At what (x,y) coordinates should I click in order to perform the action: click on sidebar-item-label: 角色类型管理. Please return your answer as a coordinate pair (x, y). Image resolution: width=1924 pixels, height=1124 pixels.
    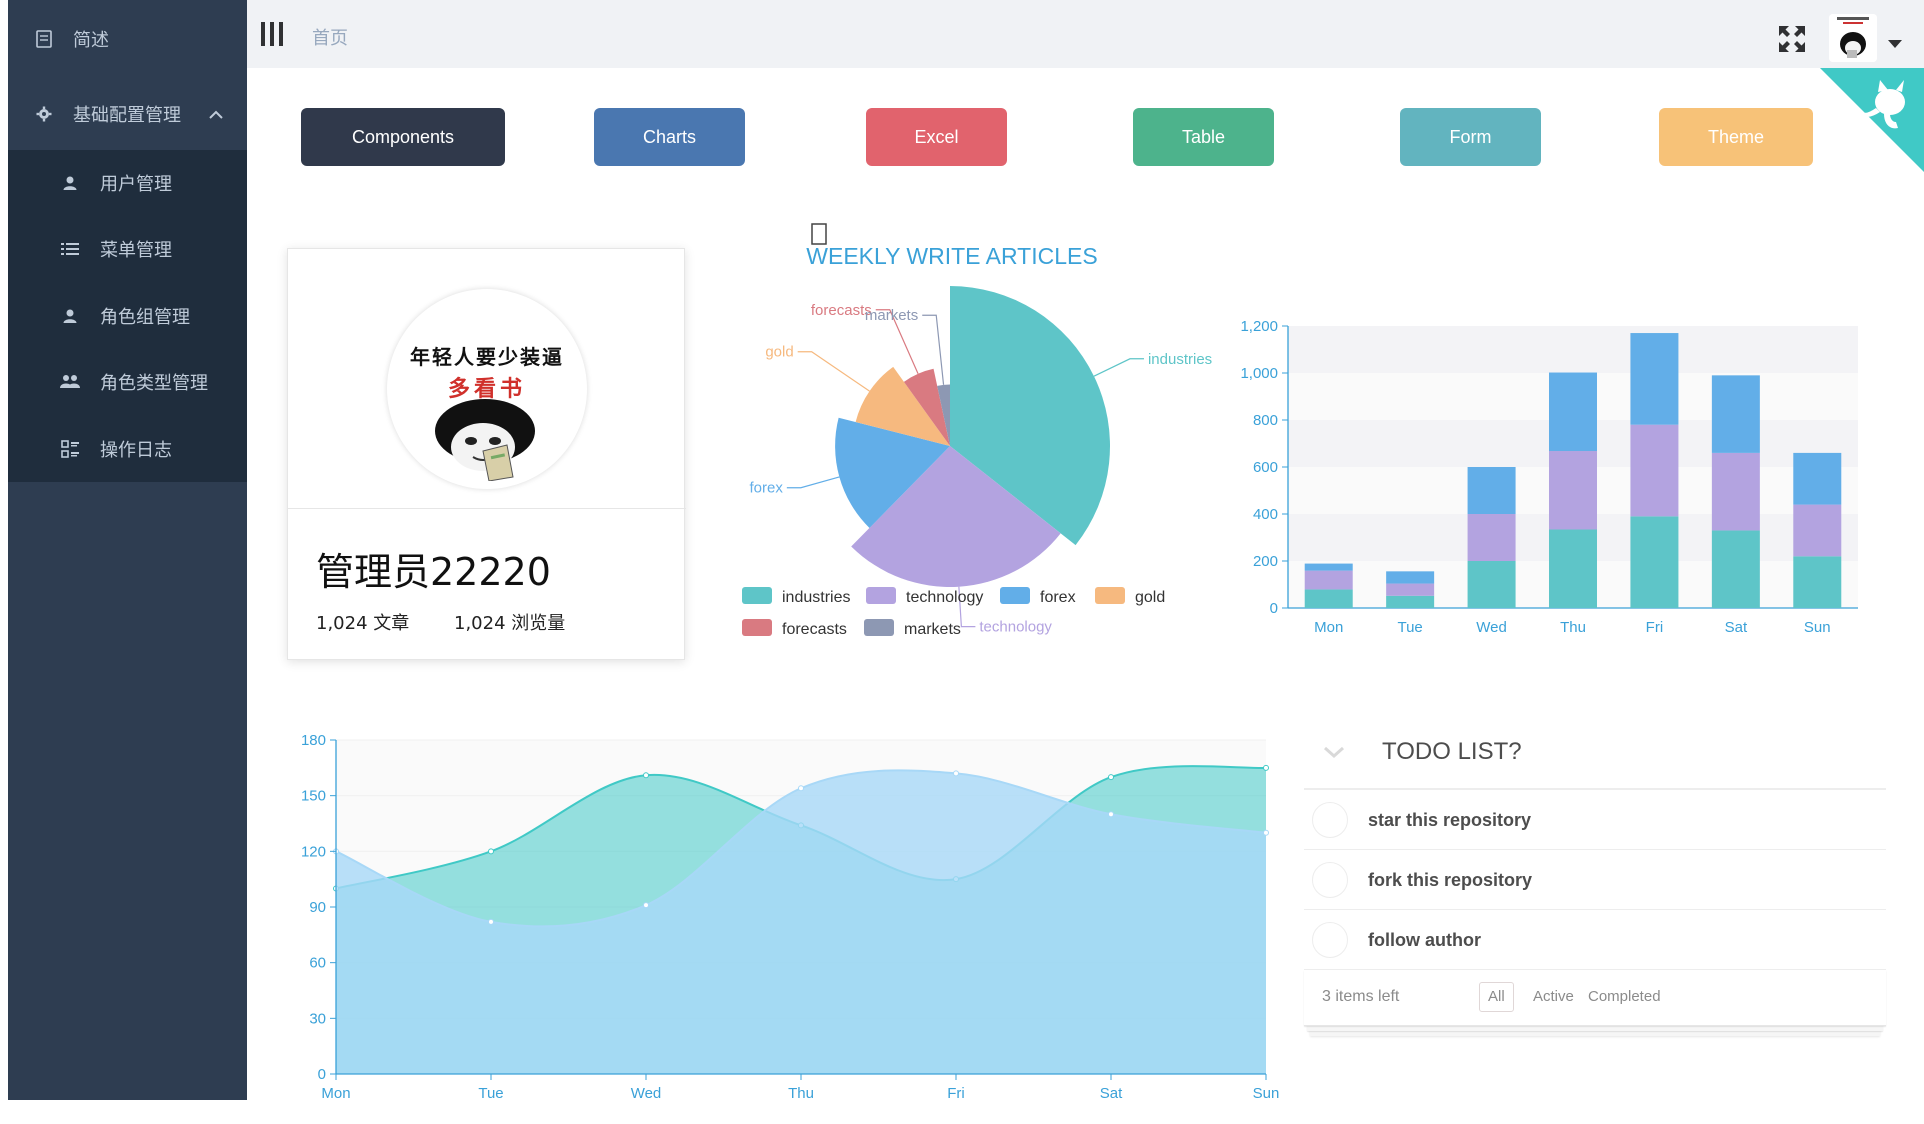
    Looking at the image, I should click on (154, 383).